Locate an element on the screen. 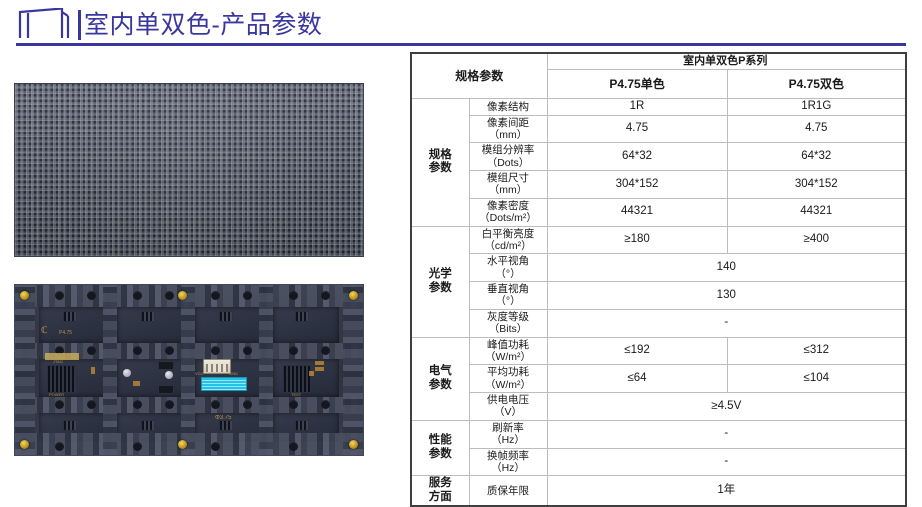  group-label-spec: 规格 参数 is located at coordinates (440, 162).